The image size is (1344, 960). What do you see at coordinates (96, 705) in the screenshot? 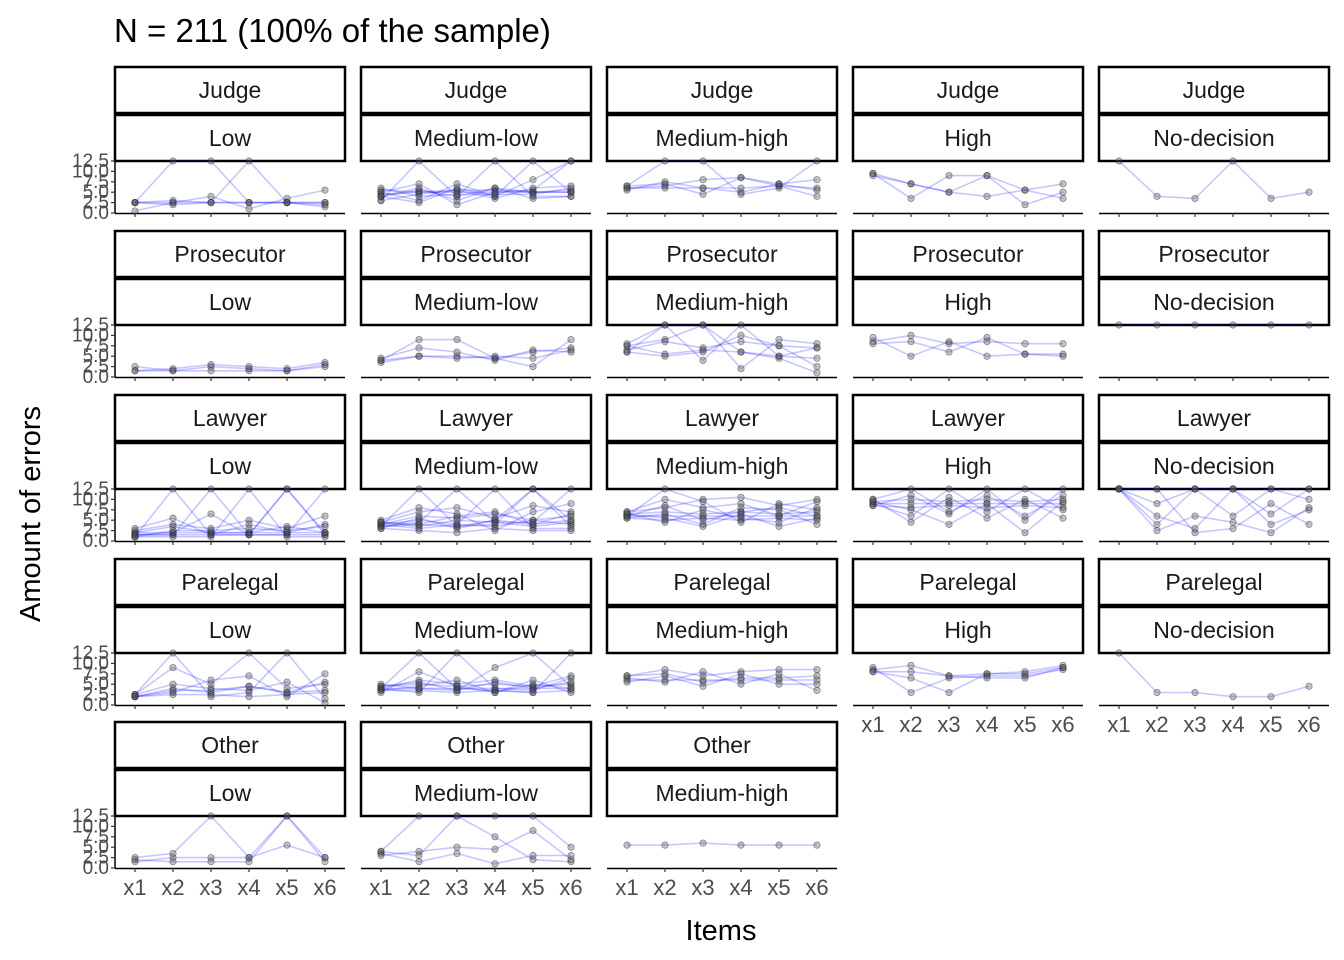
I see `y-tick-label: 0.0` at bounding box center [96, 705].